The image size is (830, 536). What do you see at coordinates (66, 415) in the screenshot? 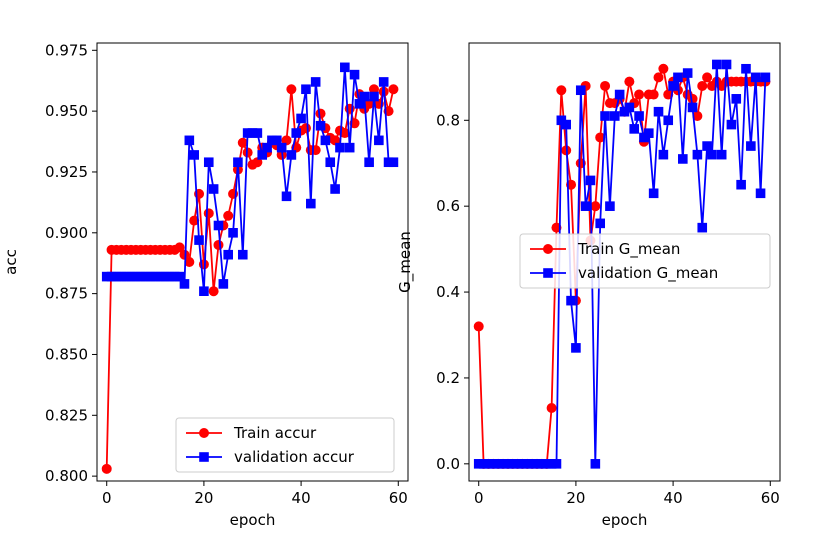
I see `y-tick-label: 0.825` at bounding box center [66, 415].